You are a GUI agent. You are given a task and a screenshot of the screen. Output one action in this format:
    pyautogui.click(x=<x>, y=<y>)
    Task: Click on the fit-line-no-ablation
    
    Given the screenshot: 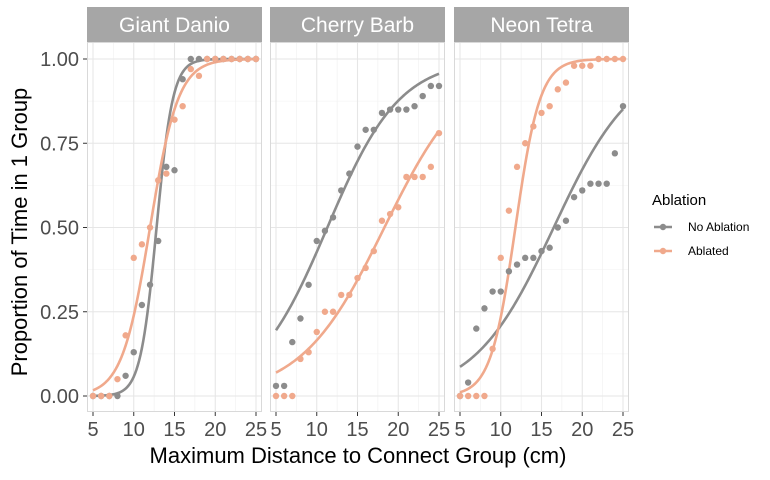 What is the action you would take?
    pyautogui.click(x=357, y=201)
    